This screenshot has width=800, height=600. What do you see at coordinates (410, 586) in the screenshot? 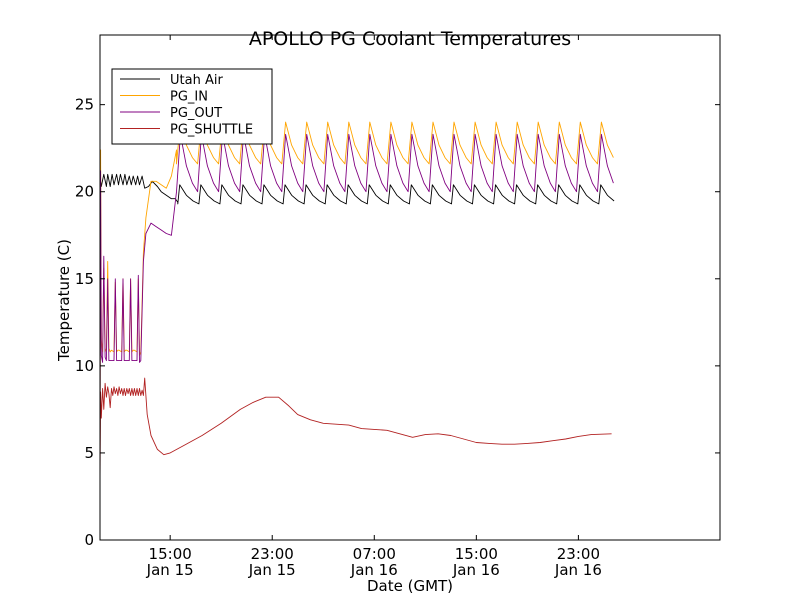
I see `x-axis-label: Date (GMT)` at bounding box center [410, 586].